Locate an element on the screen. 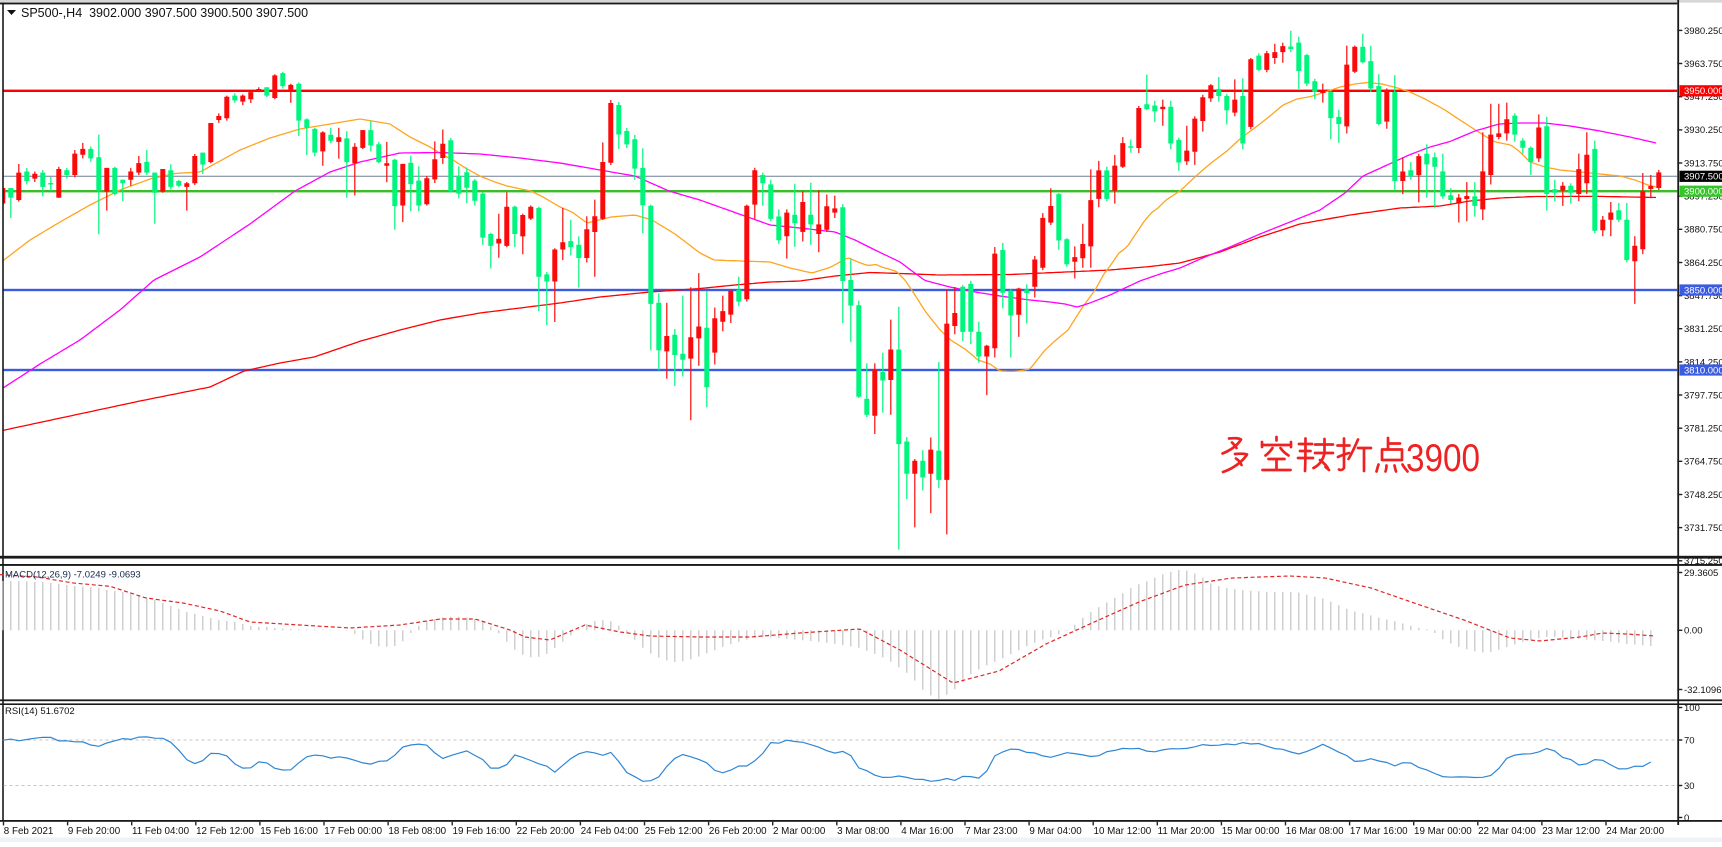 The image size is (1722, 847). svg-text: 19 Feb 16:00 is located at coordinates (482, 831).